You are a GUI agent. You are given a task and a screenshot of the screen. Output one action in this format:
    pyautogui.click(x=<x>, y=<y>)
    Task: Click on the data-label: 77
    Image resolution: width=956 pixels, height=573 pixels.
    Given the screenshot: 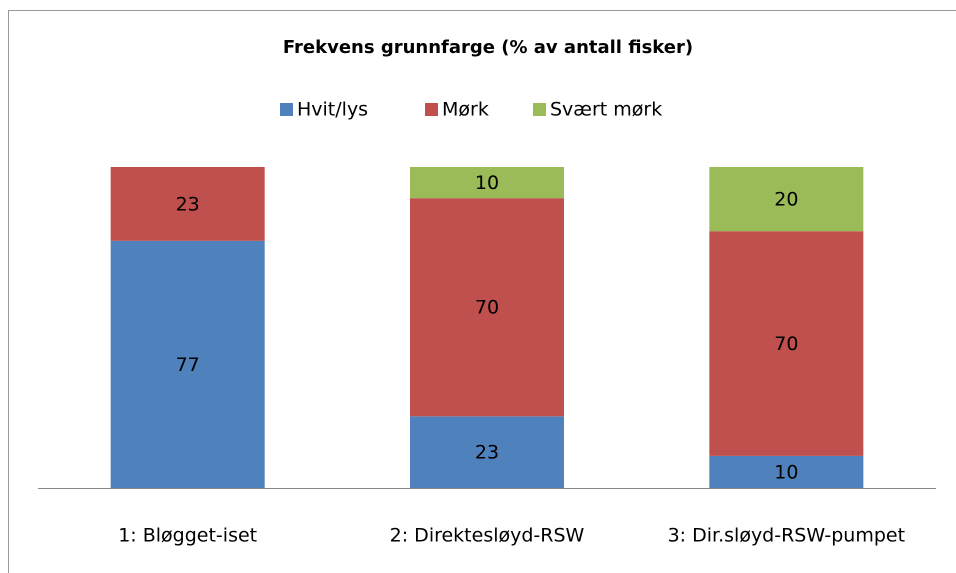 What is the action you would take?
    pyautogui.click(x=188, y=365)
    